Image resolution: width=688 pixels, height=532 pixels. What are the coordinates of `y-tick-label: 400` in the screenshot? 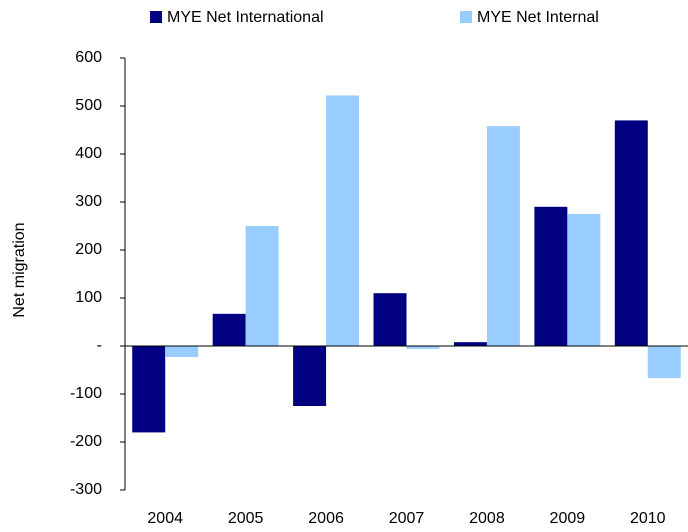 It's located at (88, 153).